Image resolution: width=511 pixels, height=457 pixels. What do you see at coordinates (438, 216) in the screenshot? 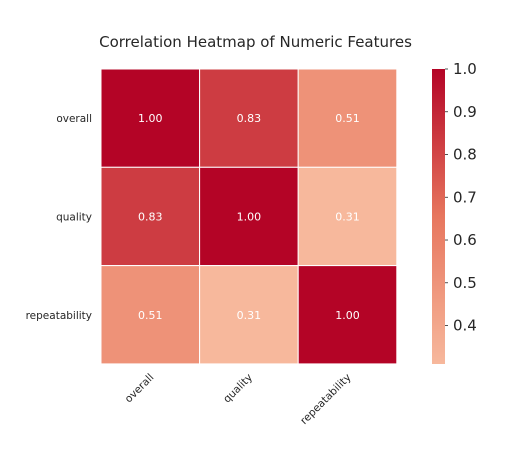
I see `colorbar-gradient` at bounding box center [438, 216].